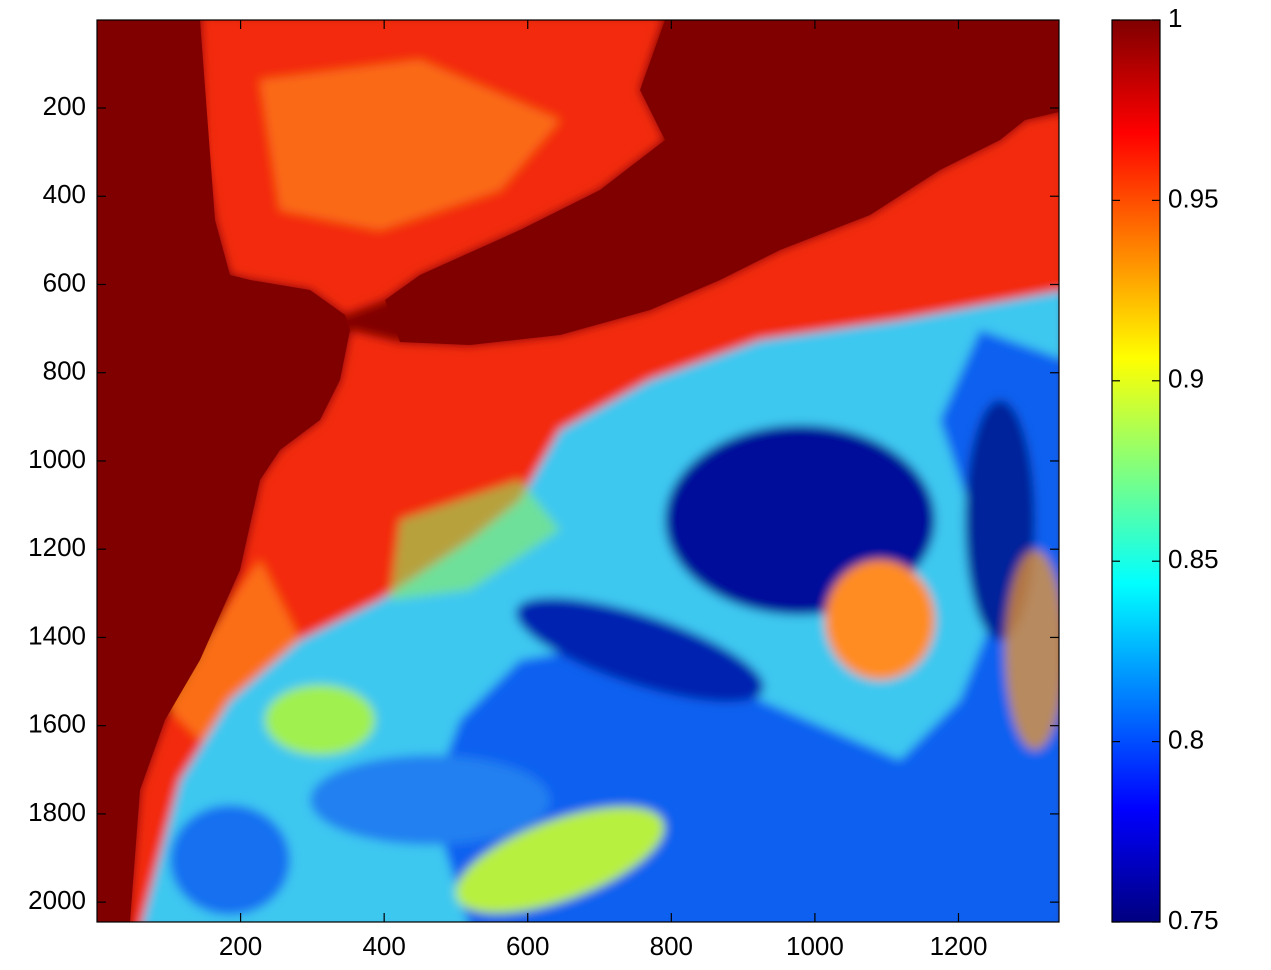  I want to click on colorbar-tick-label: 1, so click(1175, 18).